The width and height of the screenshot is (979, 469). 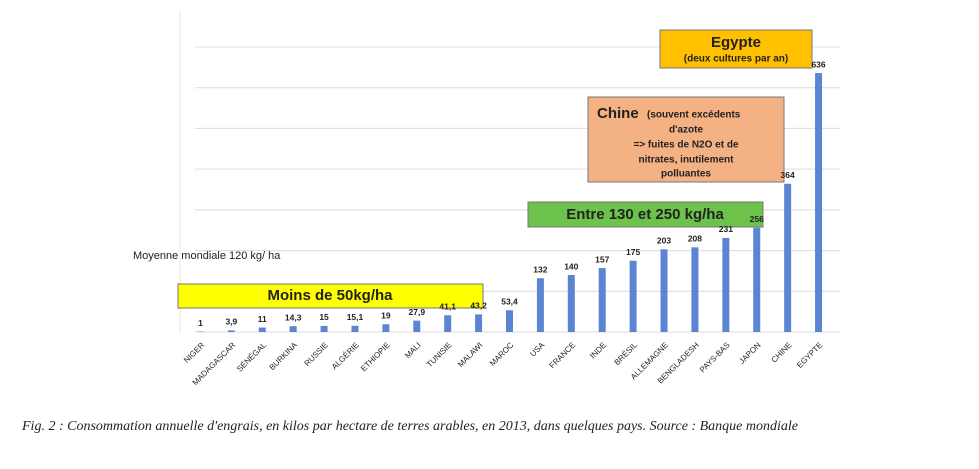 What do you see at coordinates (417, 312) in the screenshot?
I see `value-label: 27,9` at bounding box center [417, 312].